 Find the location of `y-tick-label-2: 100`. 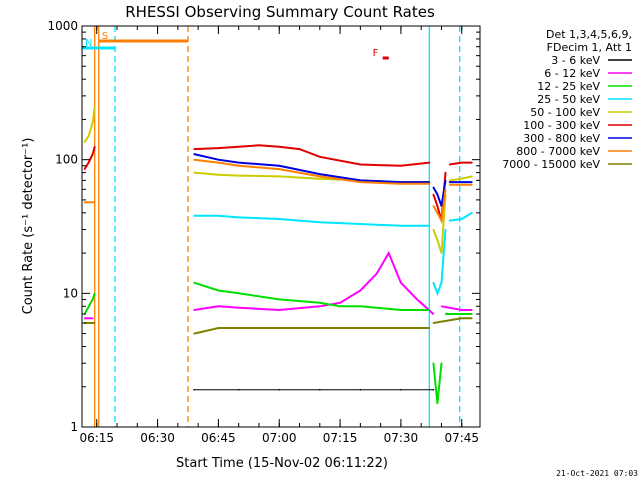

y-tick-label-2: 100 is located at coordinates (66, 160).